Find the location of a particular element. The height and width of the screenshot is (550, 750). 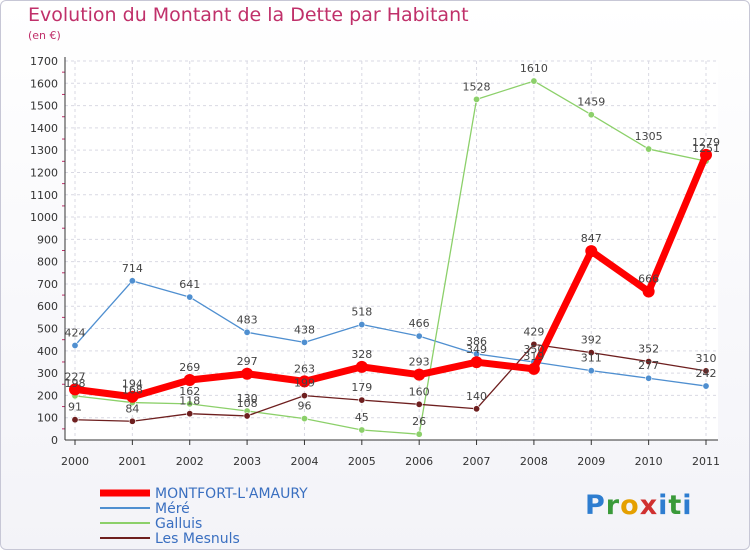

data-label: 297 is located at coordinates (247, 361).